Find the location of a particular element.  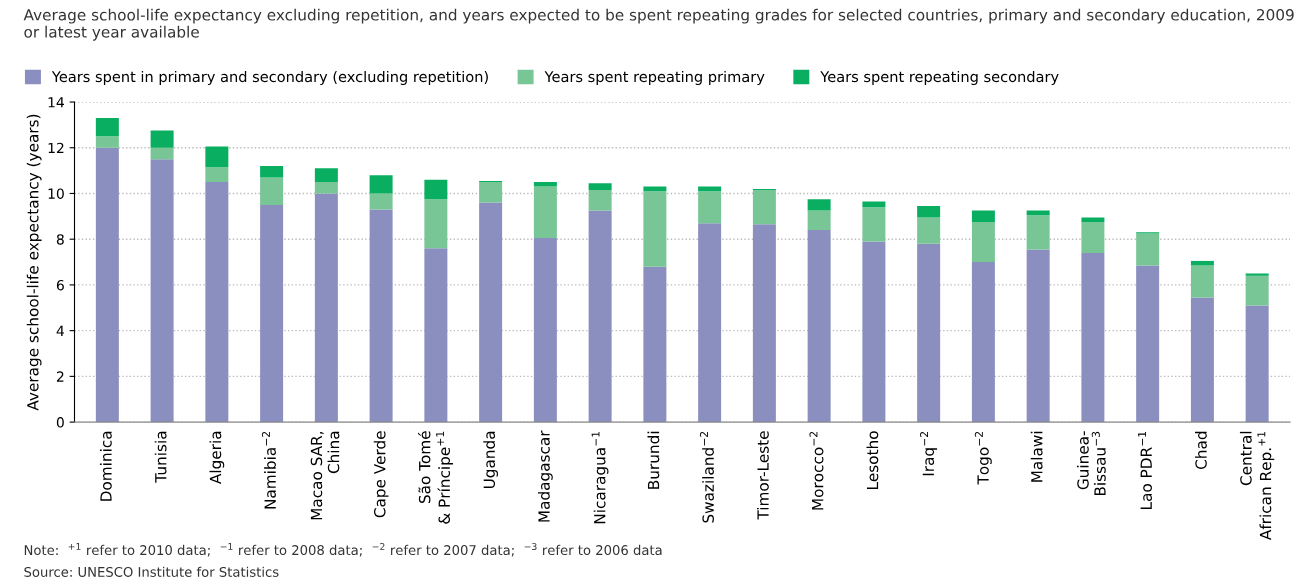

x-tick-label: Chad is located at coordinates (1201, 450).